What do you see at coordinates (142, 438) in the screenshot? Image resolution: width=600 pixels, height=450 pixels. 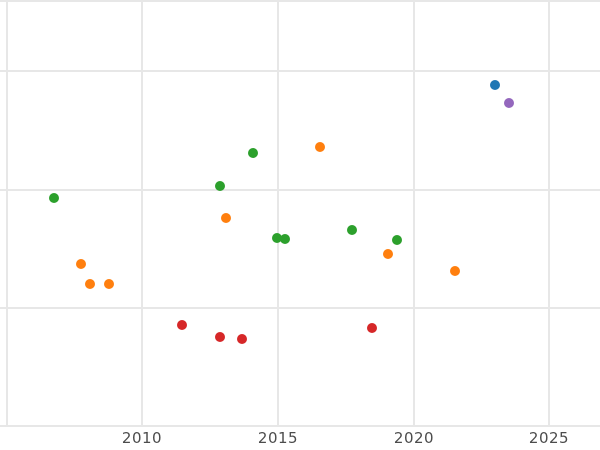 I see `x-tick-label: 2010` at bounding box center [142, 438].